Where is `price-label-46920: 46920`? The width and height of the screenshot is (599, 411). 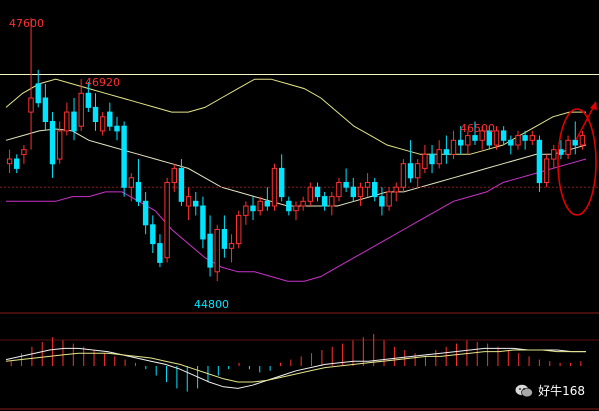 price-label-46920: 46920 is located at coordinates (102, 82).